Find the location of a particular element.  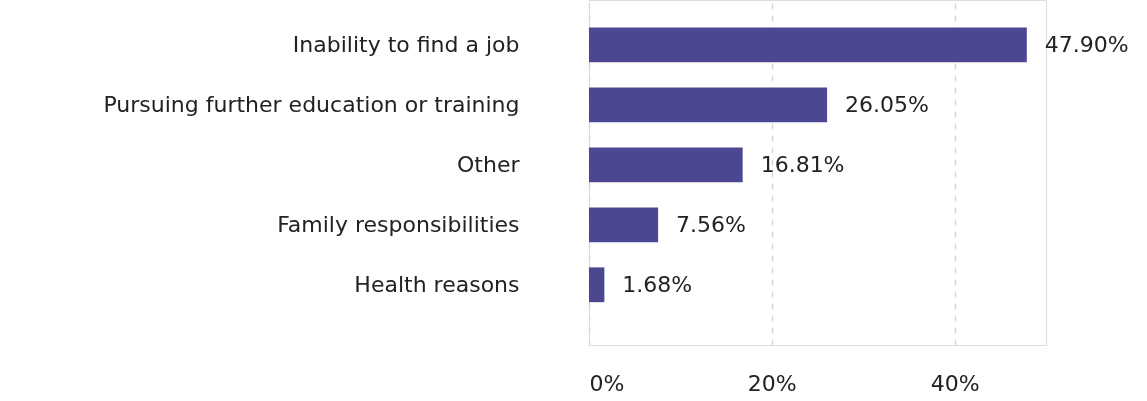

data-label: 47.90% is located at coordinates (1086, 44).